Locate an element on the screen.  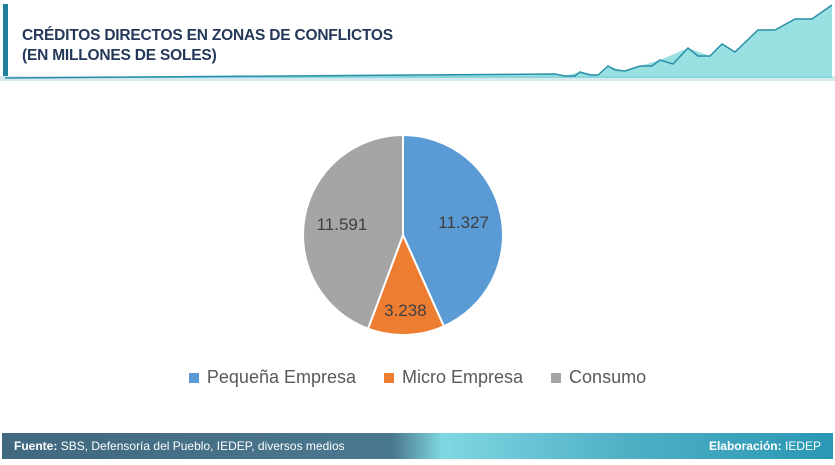
data-label-1: 3.238 is located at coordinates (405, 310).